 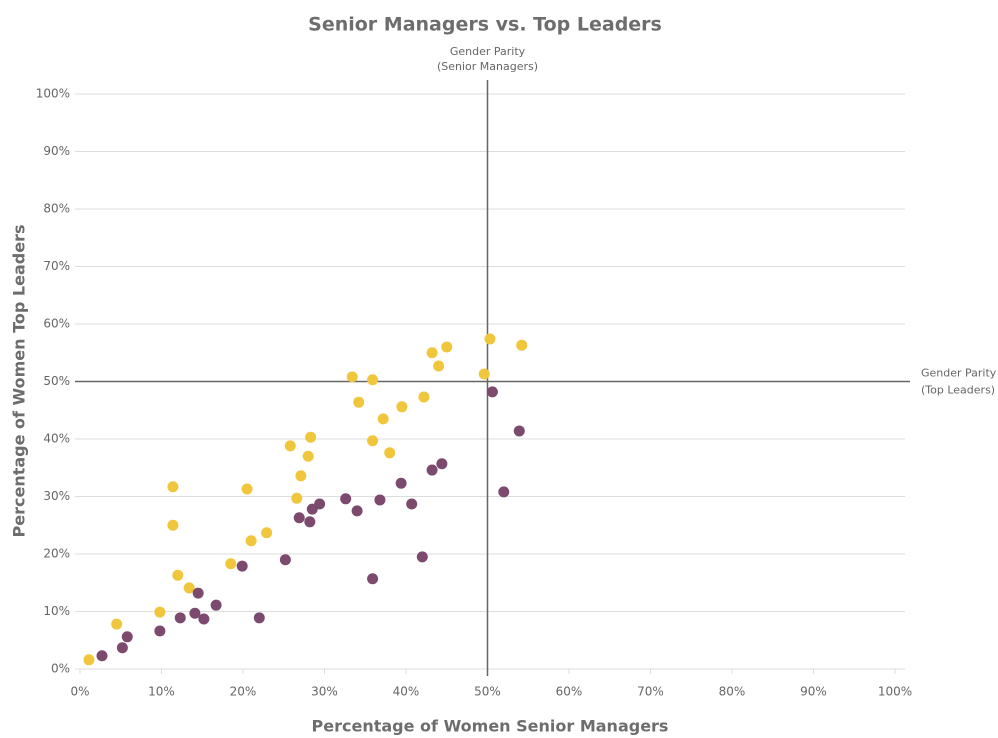 I want to click on x-tick-label: 100%, so click(x=895, y=692).